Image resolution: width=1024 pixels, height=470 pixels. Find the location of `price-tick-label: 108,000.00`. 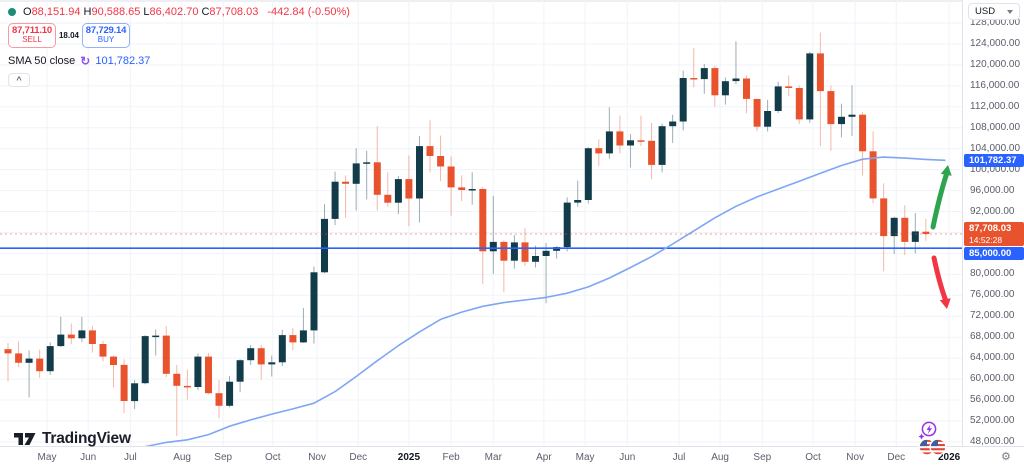

price-tick-label: 108,000.00 is located at coordinates (995, 127).